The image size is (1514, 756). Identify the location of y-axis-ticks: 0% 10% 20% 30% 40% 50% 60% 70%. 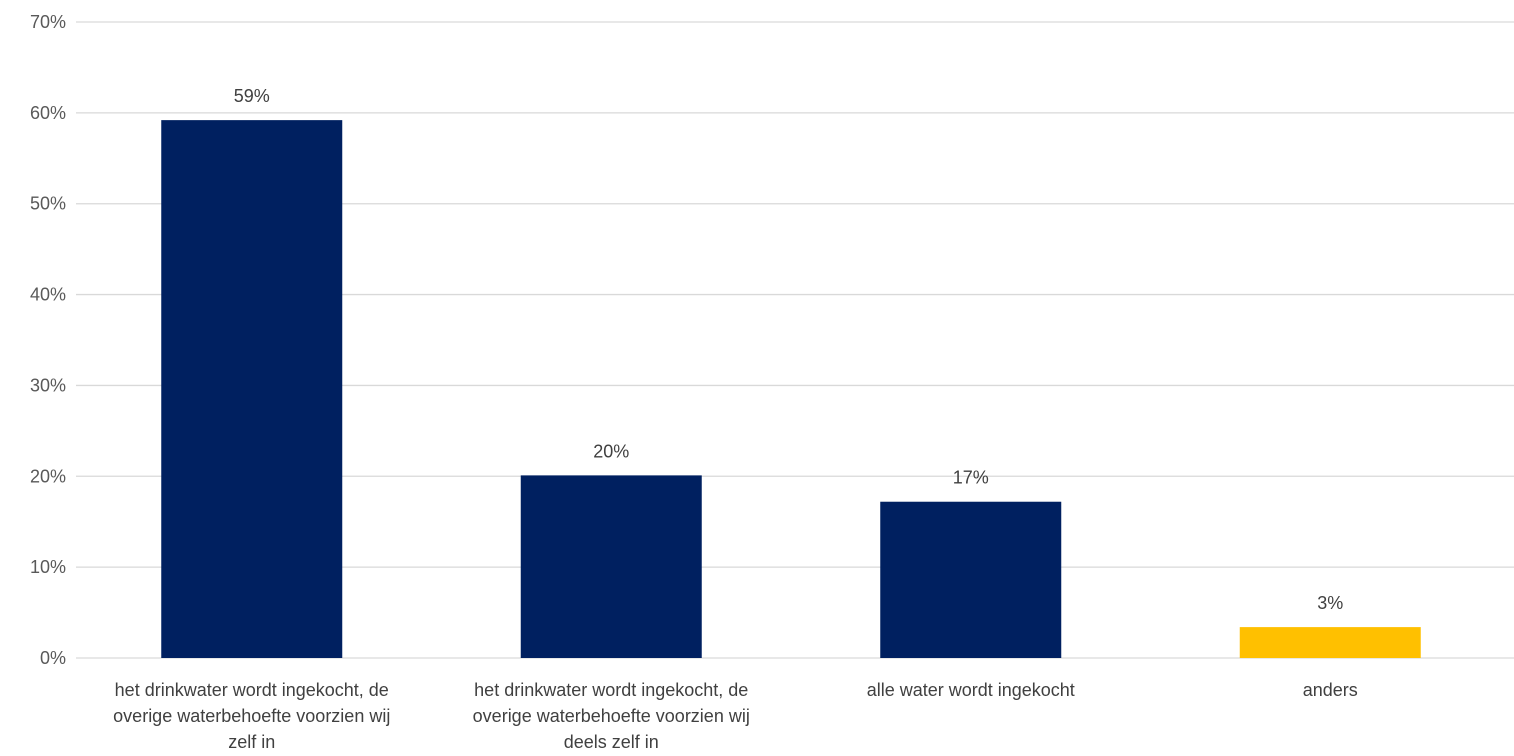
(48, 340).